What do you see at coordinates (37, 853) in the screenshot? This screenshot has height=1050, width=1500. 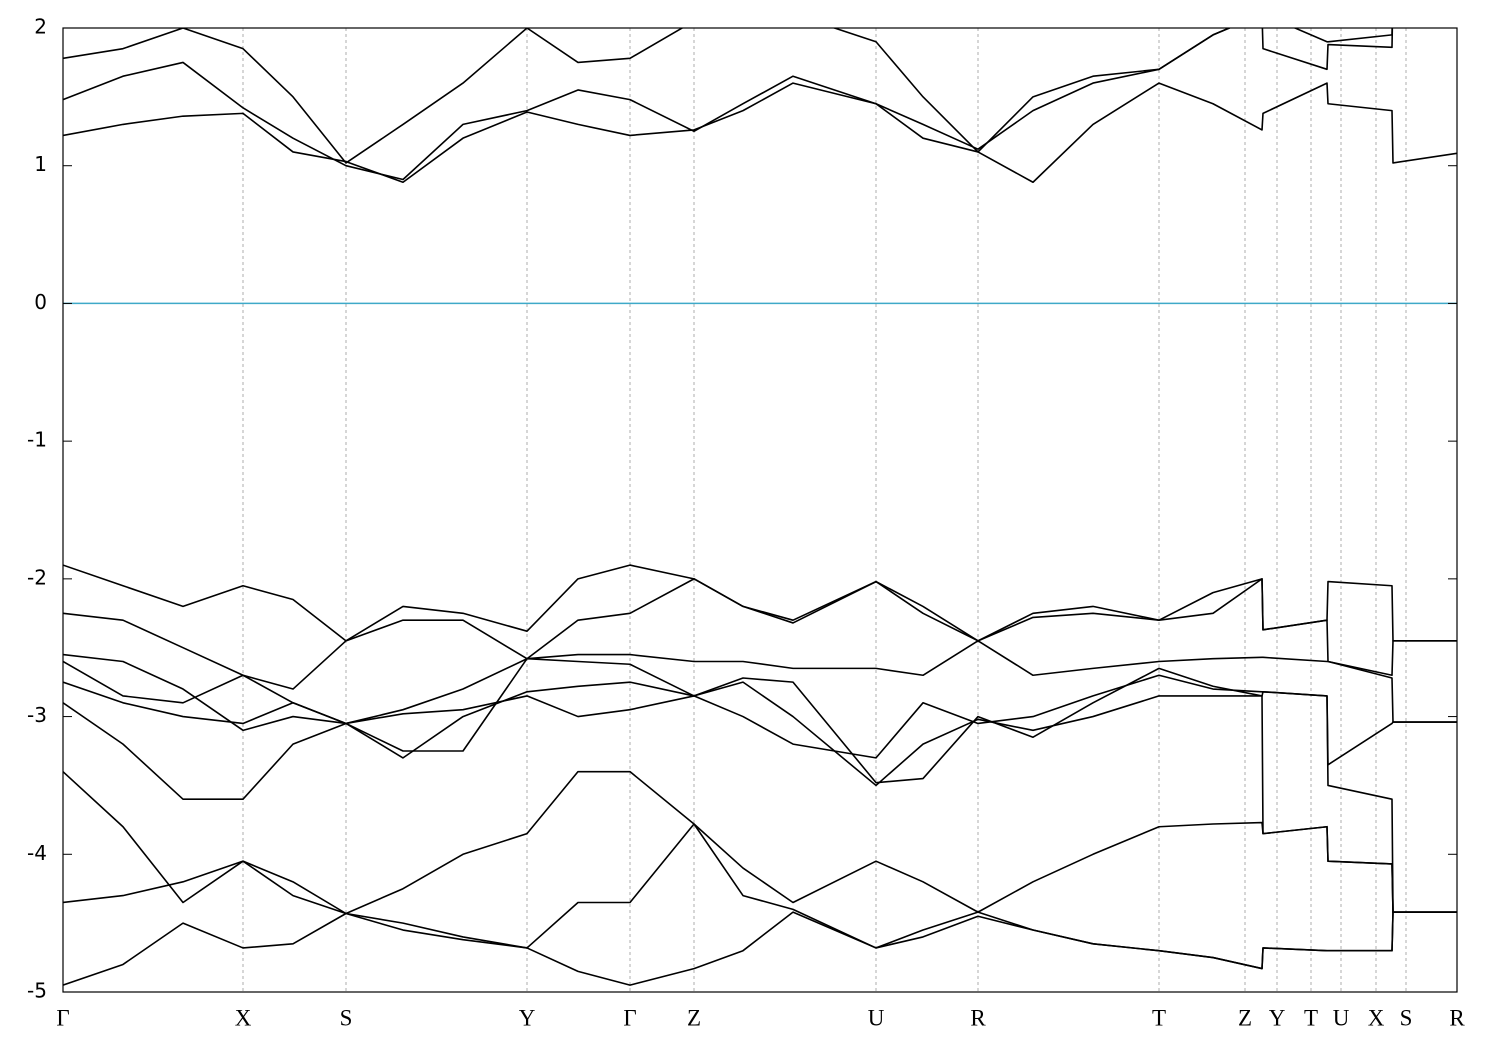 I see `y-tick-label: -4` at bounding box center [37, 853].